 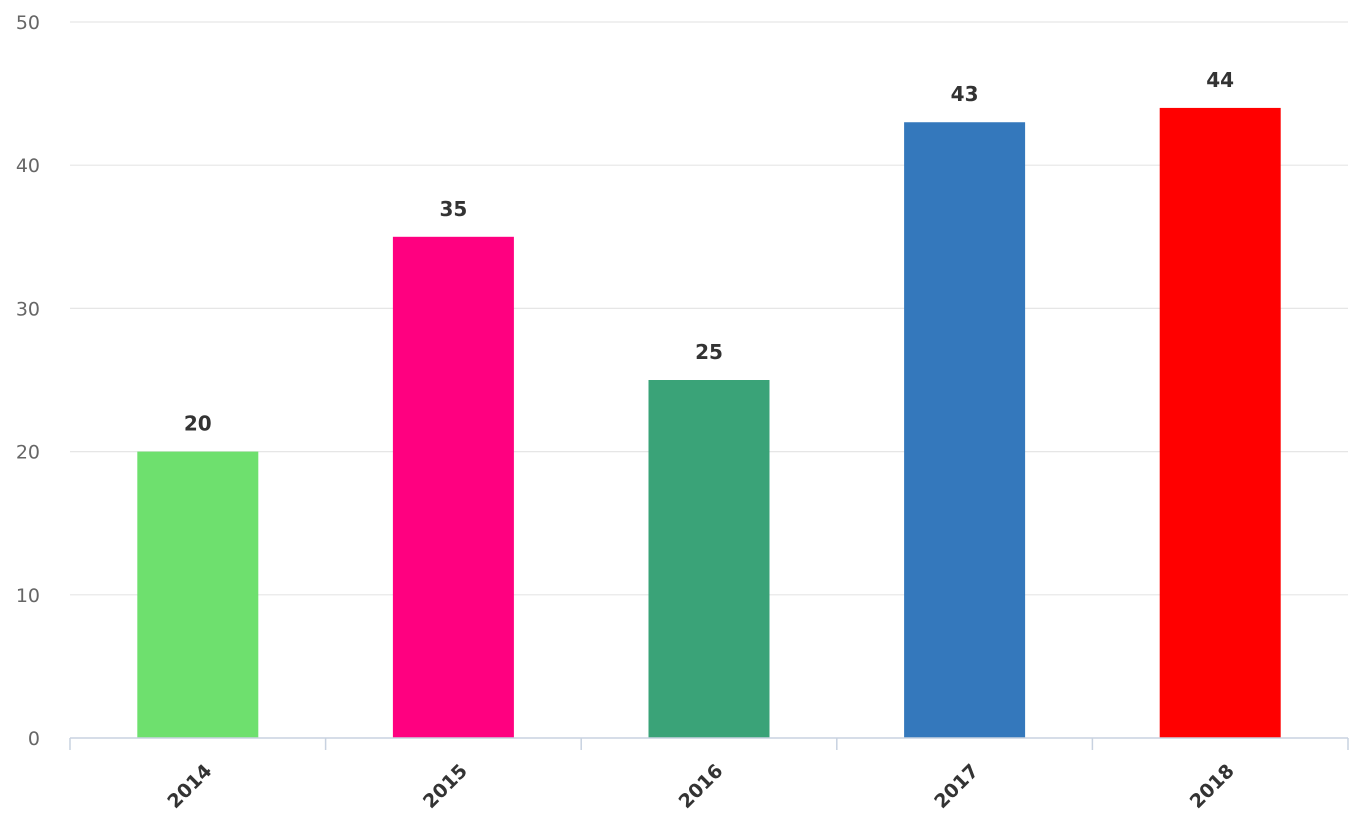 What do you see at coordinates (1212, 786) in the screenshot?
I see `x-tick-label-2018: 2018` at bounding box center [1212, 786].